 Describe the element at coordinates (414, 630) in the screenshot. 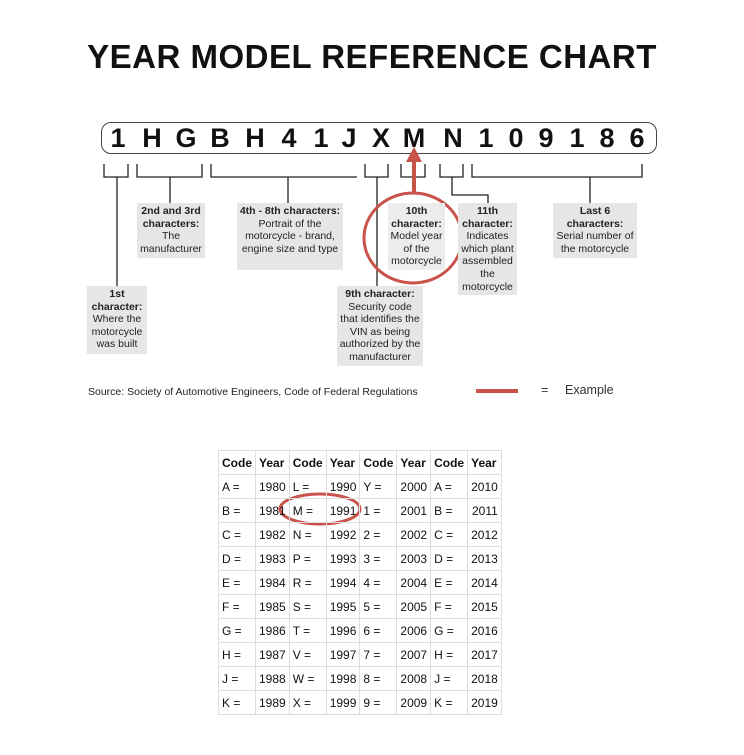

I see `year-cell: 2006` at that location.